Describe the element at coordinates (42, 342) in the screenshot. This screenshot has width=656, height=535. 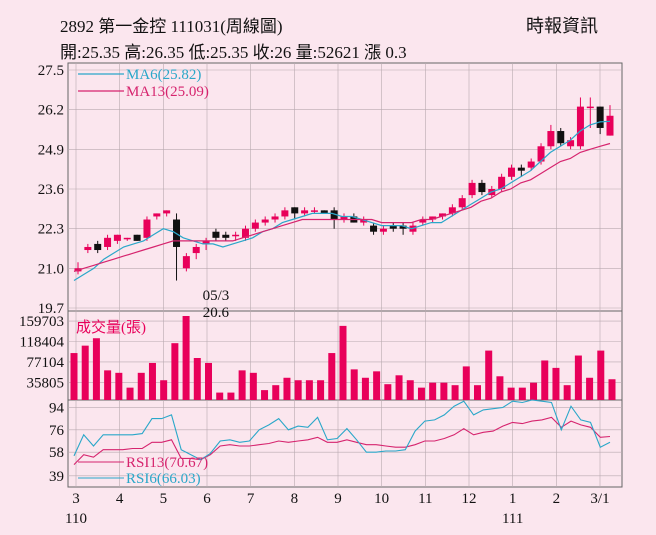
I see `volume-tick-label: 118404` at that location.